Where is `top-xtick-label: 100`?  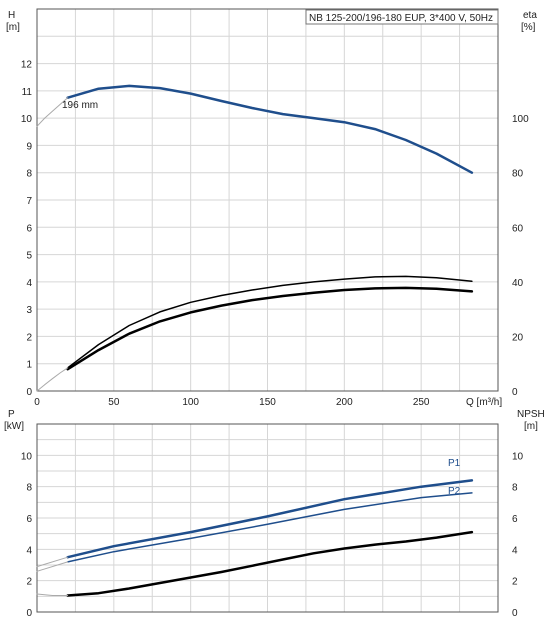
top-xtick-label: 100 is located at coordinates (190, 402).